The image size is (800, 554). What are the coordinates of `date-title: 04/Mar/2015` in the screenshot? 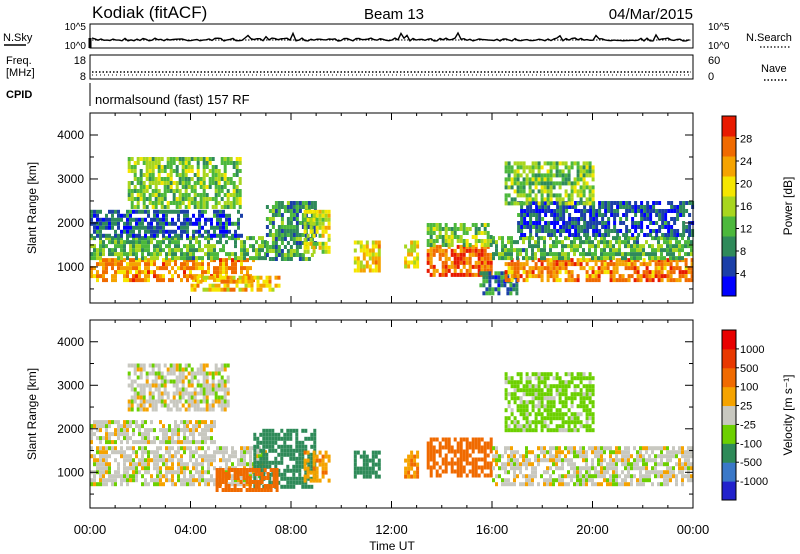 It's located at (651, 14).